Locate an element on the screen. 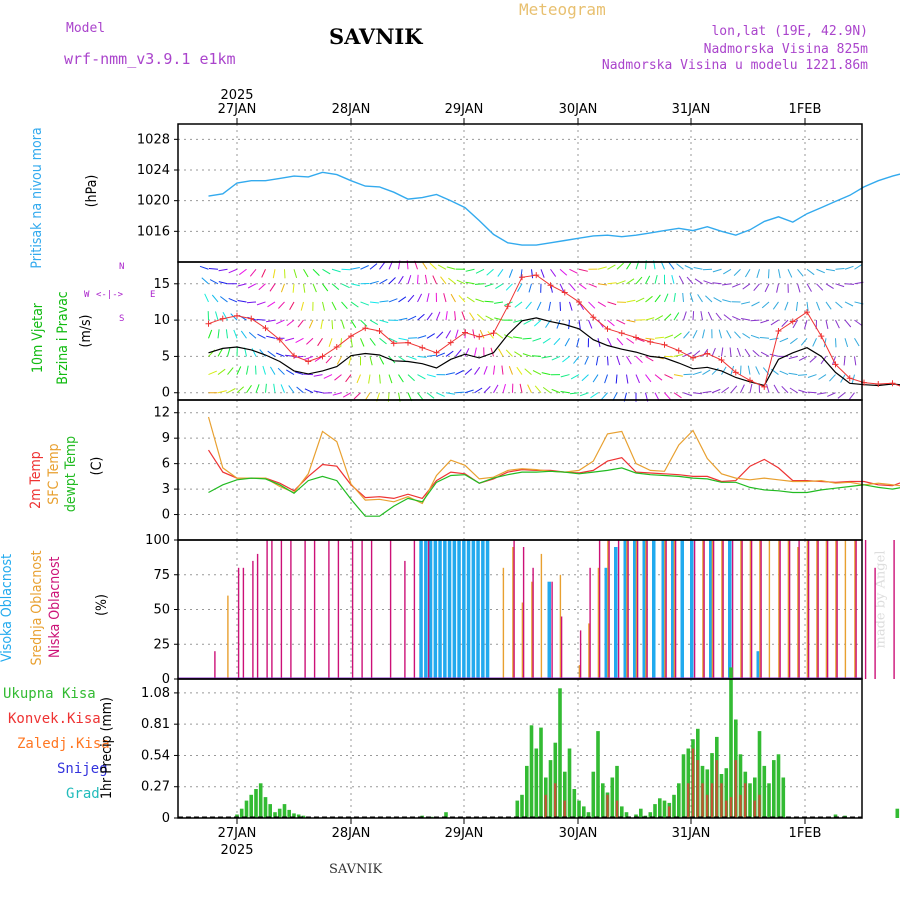 Image resolution: width=900 pixels, height=900 pixels. temp-sfc-line is located at coordinates (553, 460).